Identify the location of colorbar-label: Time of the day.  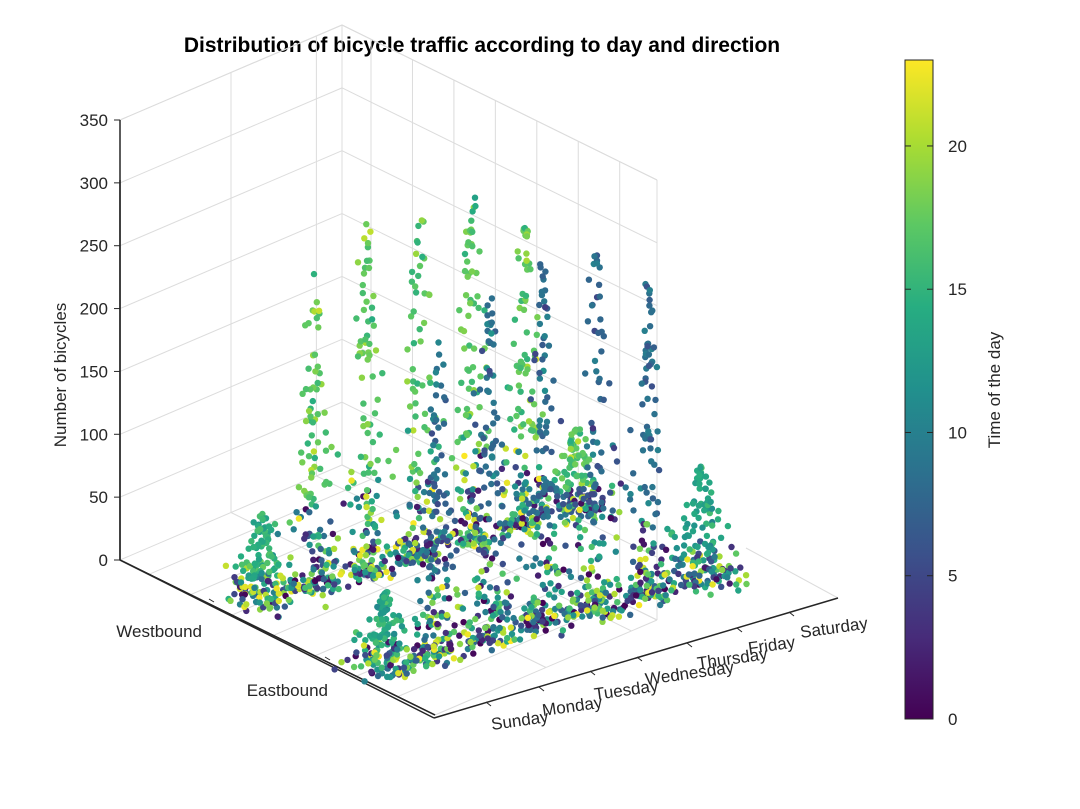
(994, 389).